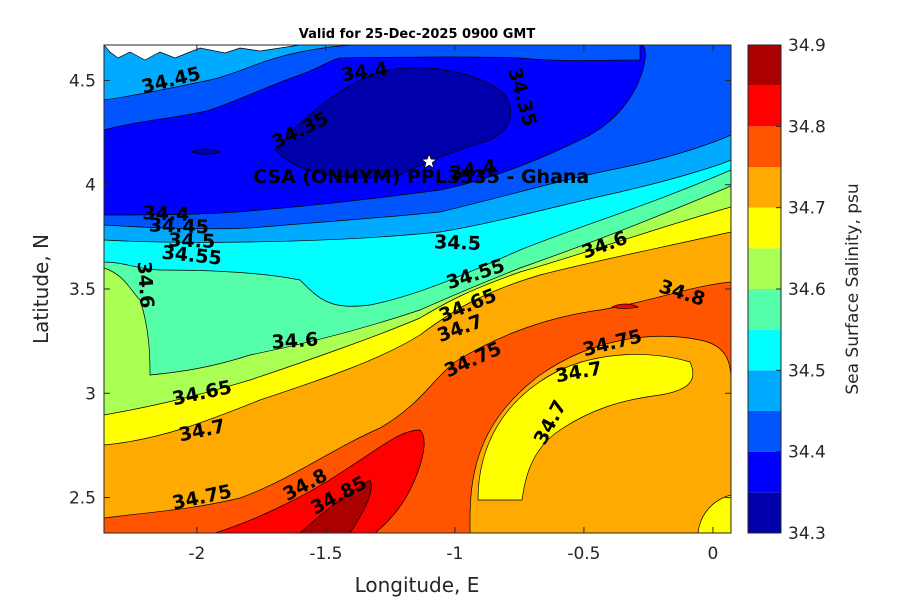  I want to click on y-tick-label: 4.5, so click(82, 81).